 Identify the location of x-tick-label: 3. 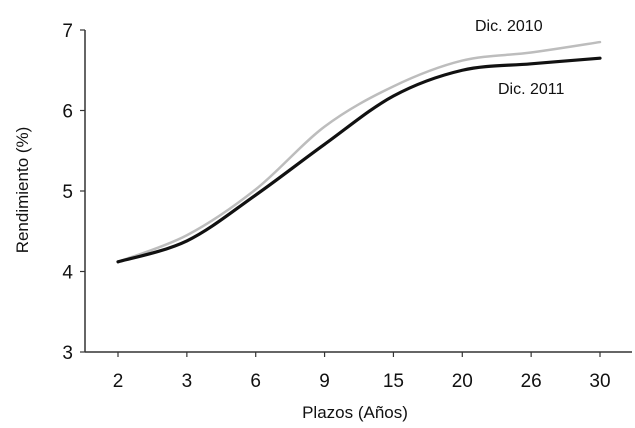
(187, 381).